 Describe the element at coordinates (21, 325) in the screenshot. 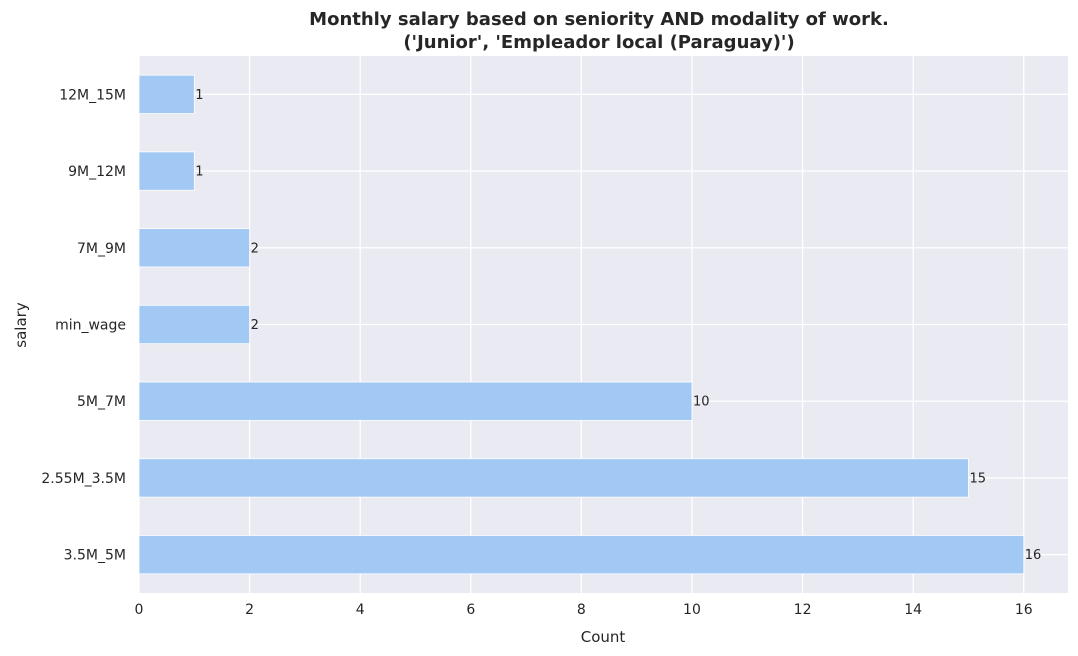

I see `y-axis-label: salary` at that location.